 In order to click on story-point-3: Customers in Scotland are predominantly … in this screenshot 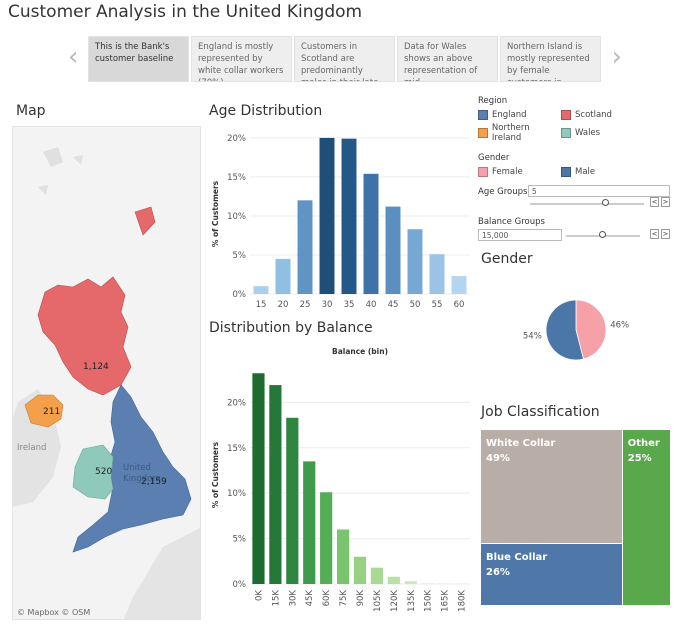, I will do `click(344, 59)`.